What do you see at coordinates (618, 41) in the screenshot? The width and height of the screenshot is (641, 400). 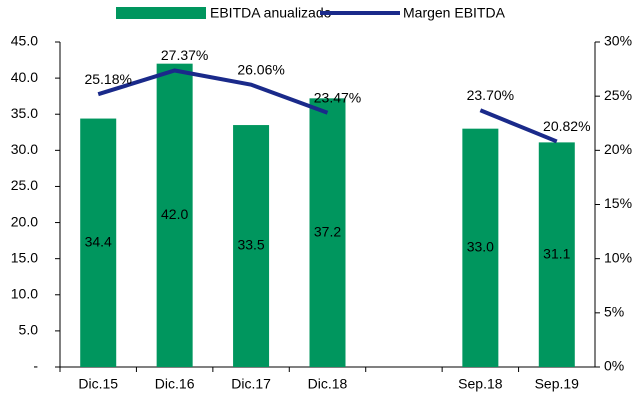 I see `y2-tick-label: 30%` at bounding box center [618, 41].